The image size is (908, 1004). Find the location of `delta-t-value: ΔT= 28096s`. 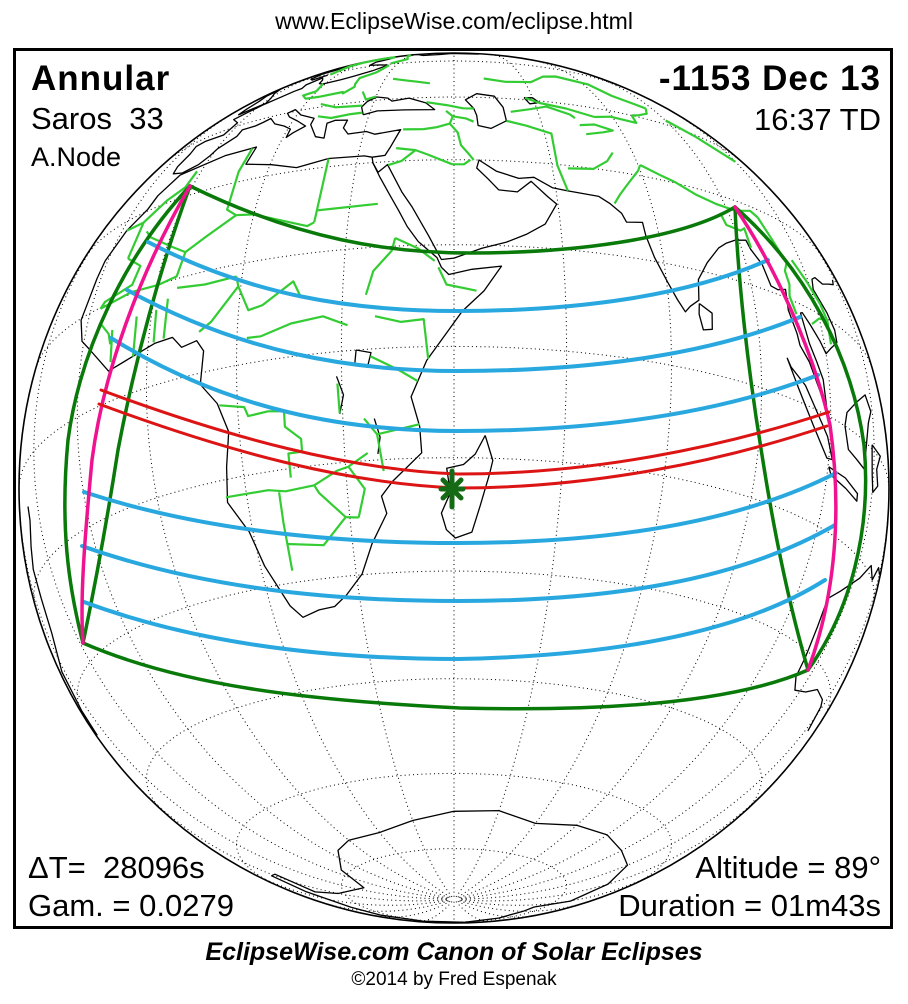

delta-t-value: ΔT= 28096s is located at coordinates (116, 867).